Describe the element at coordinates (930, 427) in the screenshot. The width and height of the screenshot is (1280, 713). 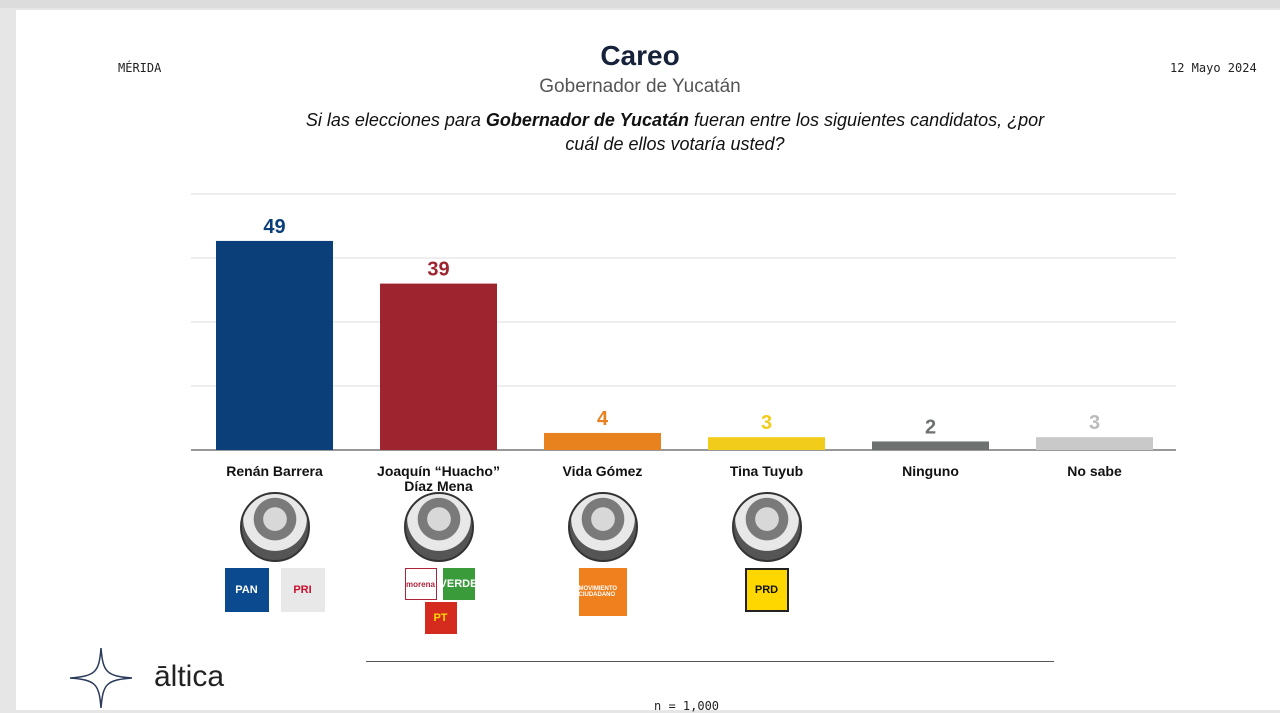
I see `data-label: 2` at that location.